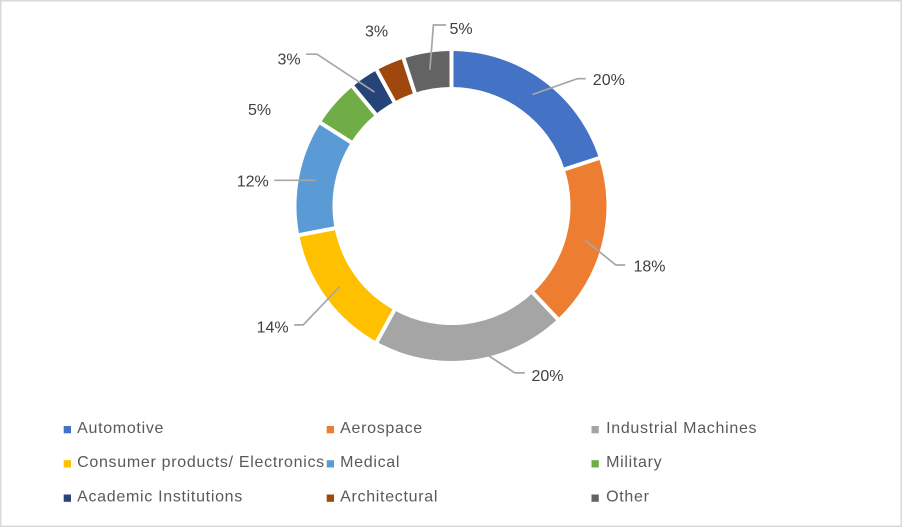 This screenshot has width=902, height=527. Describe the element at coordinates (681, 428) in the screenshot. I see `svg-text: Industrial Machines` at that location.